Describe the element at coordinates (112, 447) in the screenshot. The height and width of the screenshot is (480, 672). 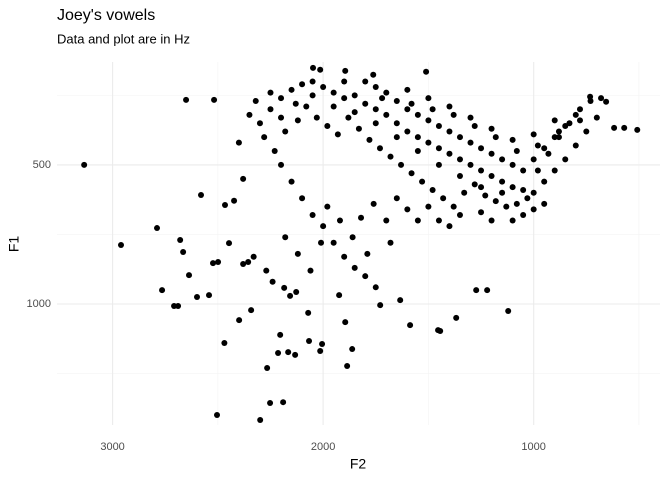
I see `x-tick-label: 3000` at that location.